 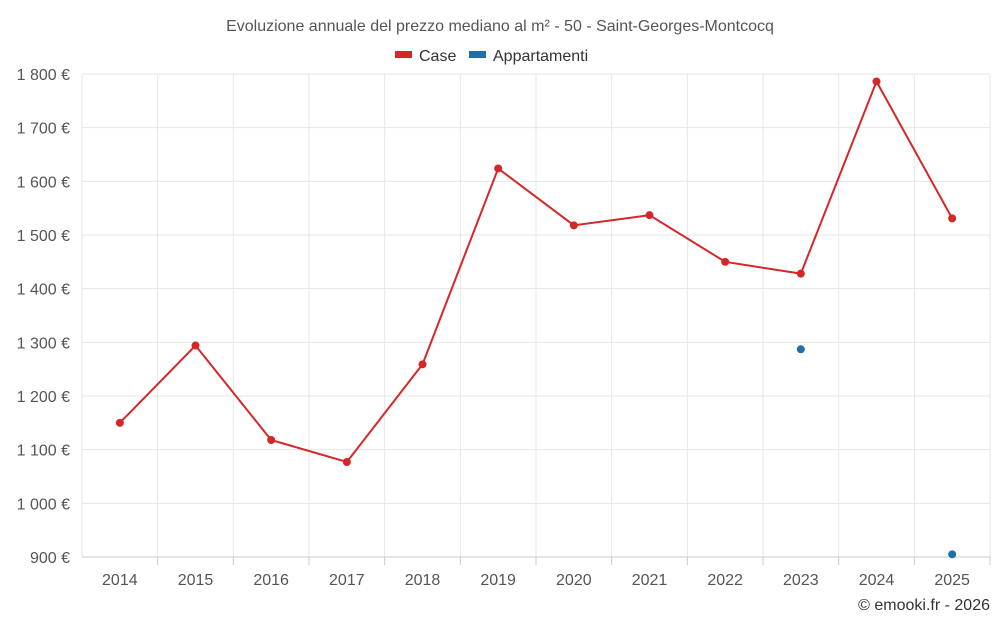 What do you see at coordinates (120, 580) in the screenshot?
I see `x-tick-label: 2014` at bounding box center [120, 580].